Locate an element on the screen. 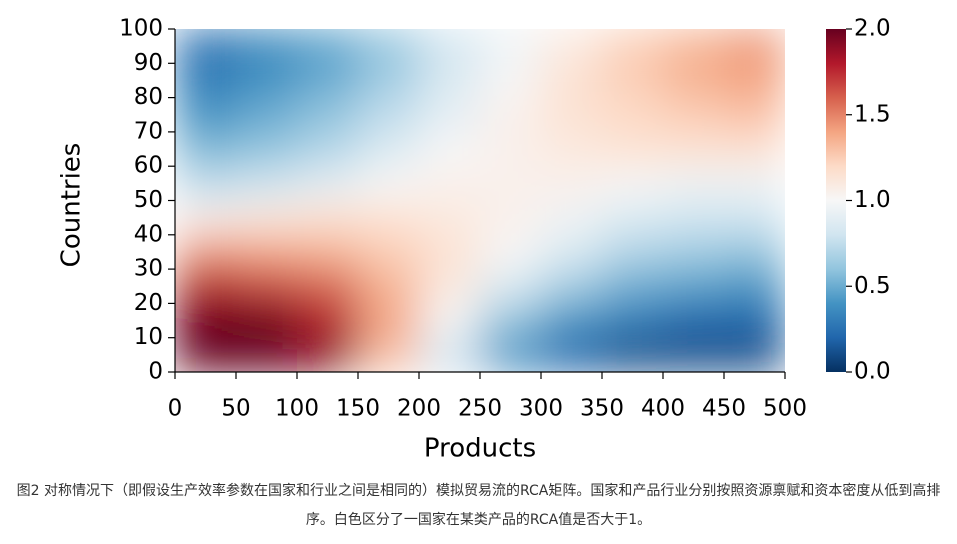 This screenshot has height=544, width=957. y-tick-label: 0 is located at coordinates (155, 372).